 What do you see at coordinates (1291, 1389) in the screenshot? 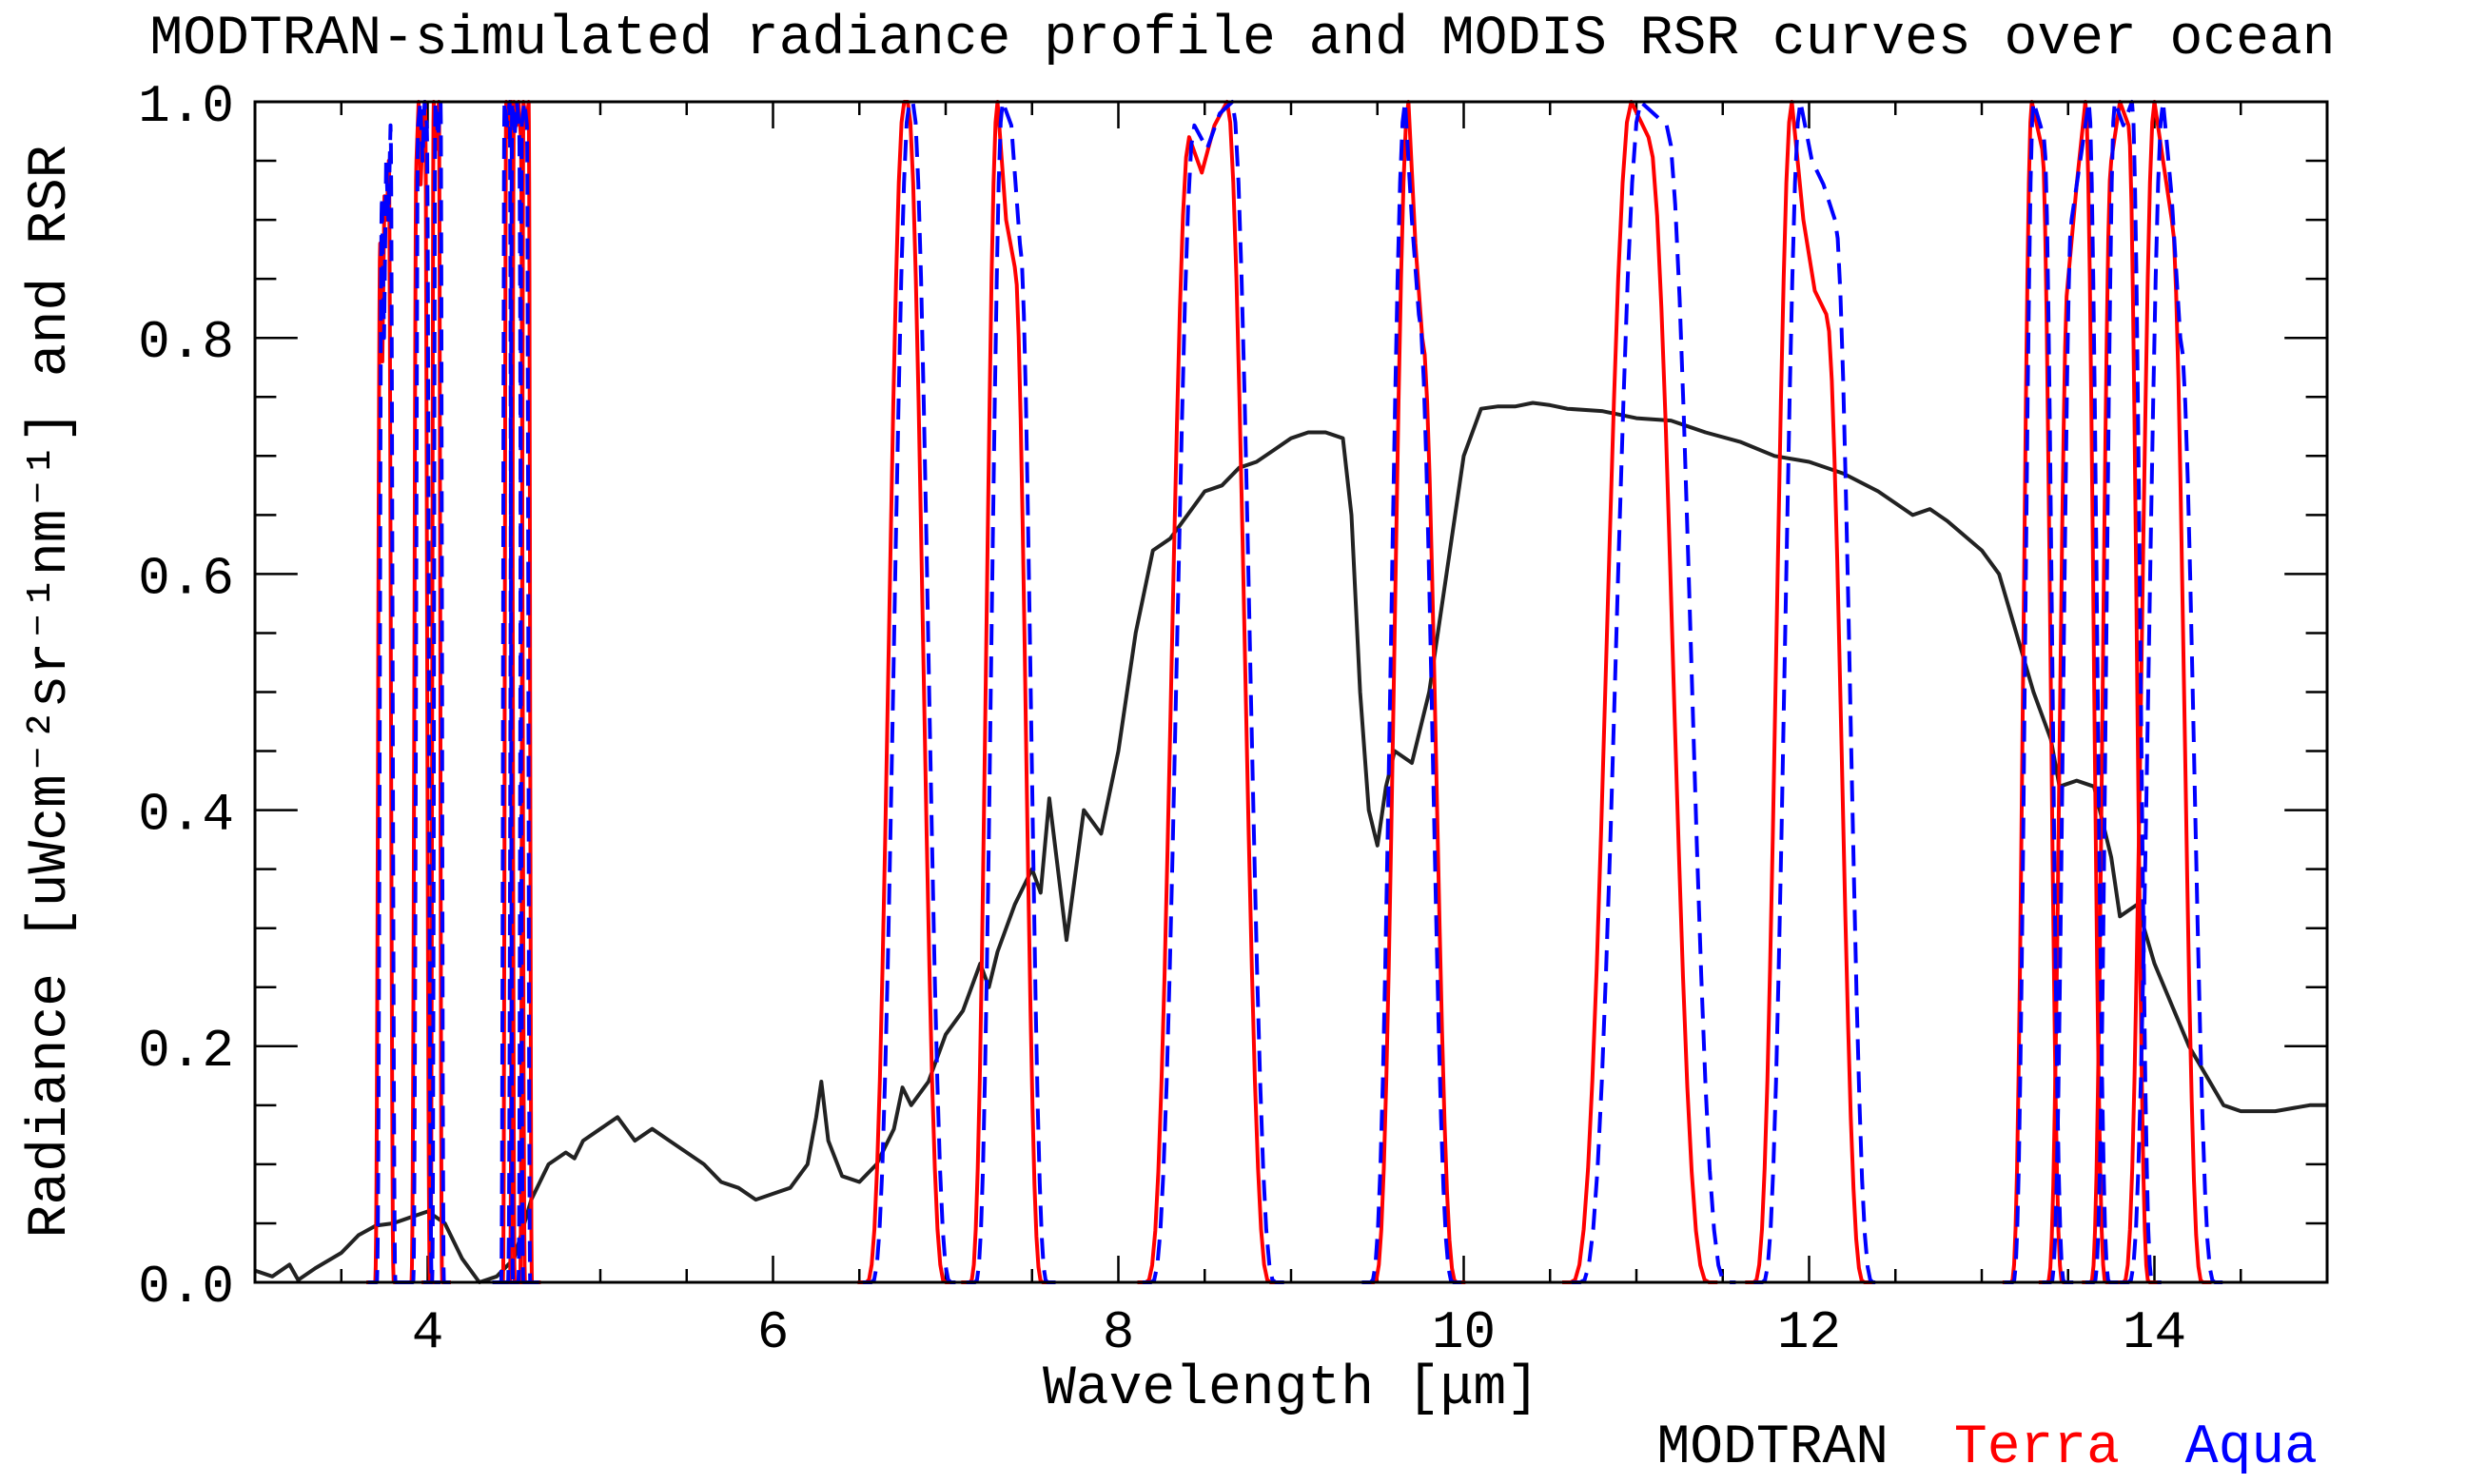
I see `x-axis-title: Wavelength [μm]` at bounding box center [1291, 1389].